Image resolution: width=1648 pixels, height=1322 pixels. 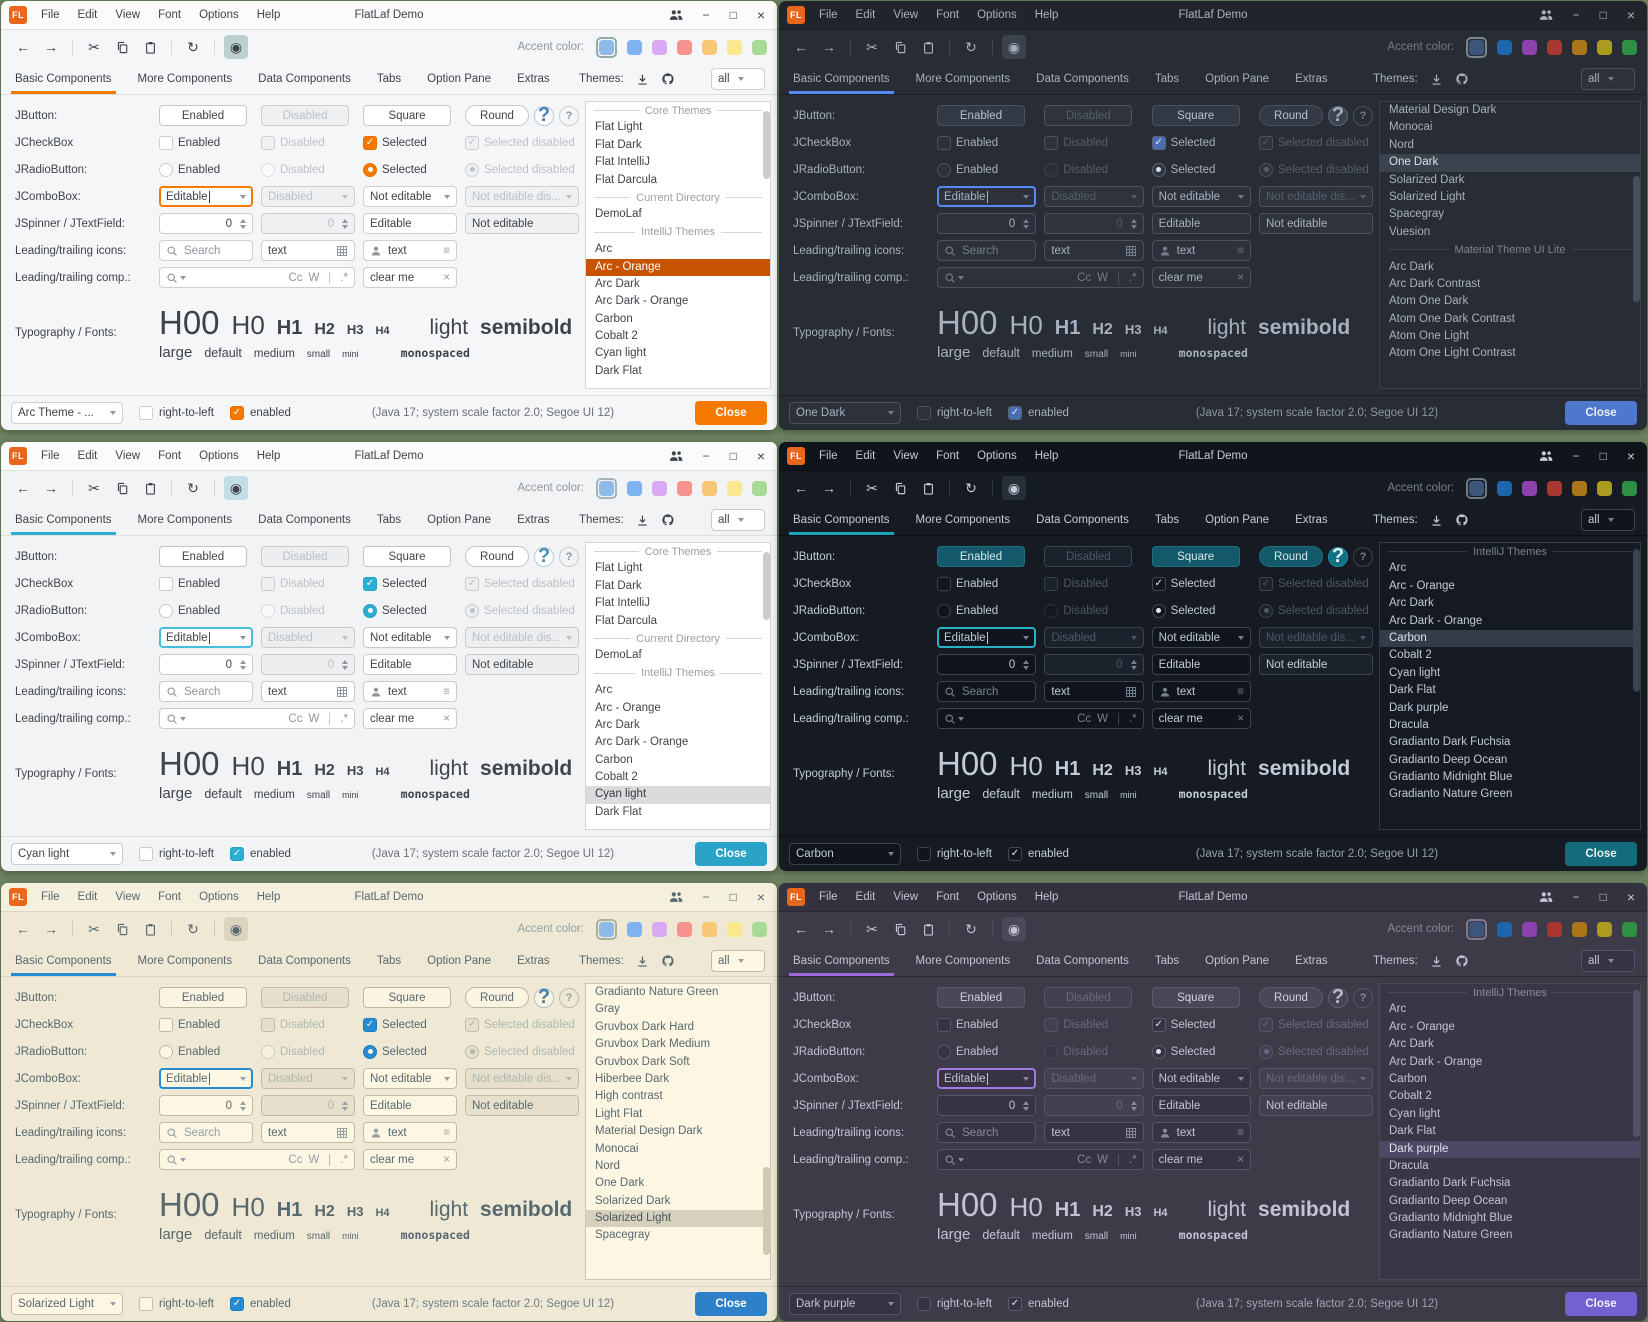 What do you see at coordinates (900, 47) in the screenshot?
I see `copy-icon` at bounding box center [900, 47].